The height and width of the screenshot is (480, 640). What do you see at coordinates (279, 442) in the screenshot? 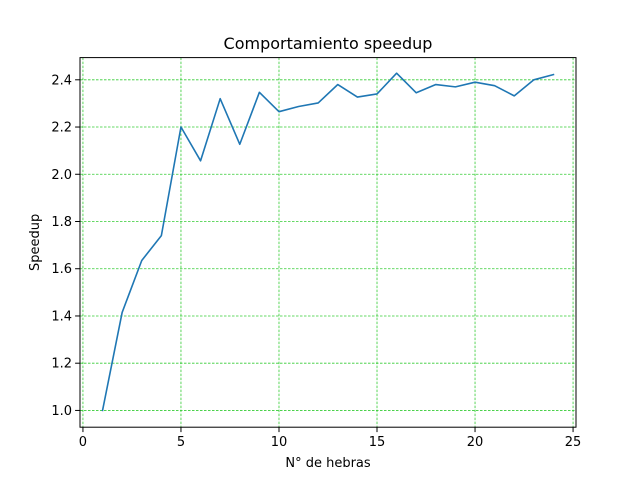
I see `x-tick-label: 10` at bounding box center [279, 442].